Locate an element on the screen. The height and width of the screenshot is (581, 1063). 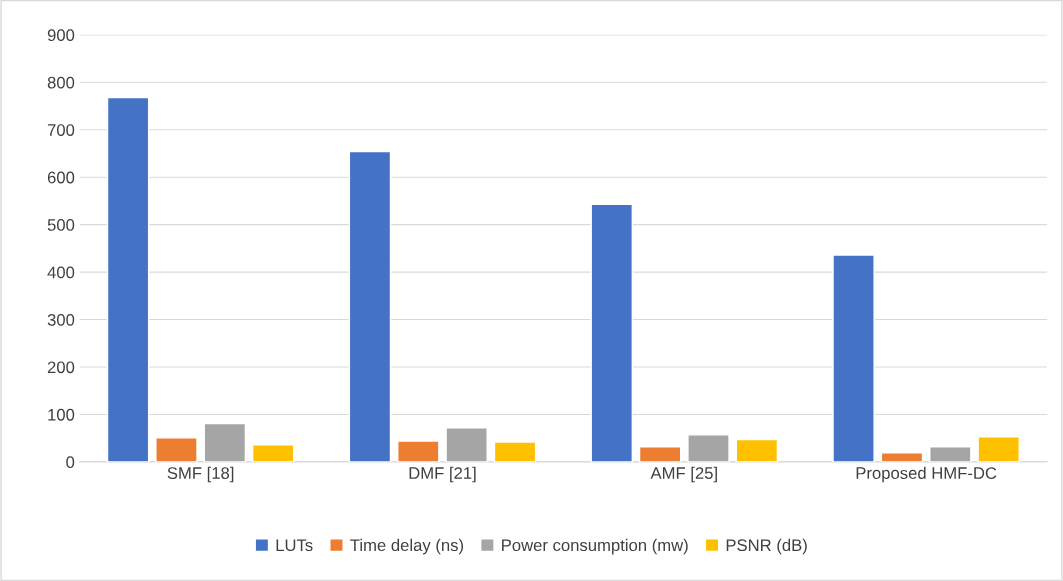
y-tick-label: 900 is located at coordinates (61, 35).